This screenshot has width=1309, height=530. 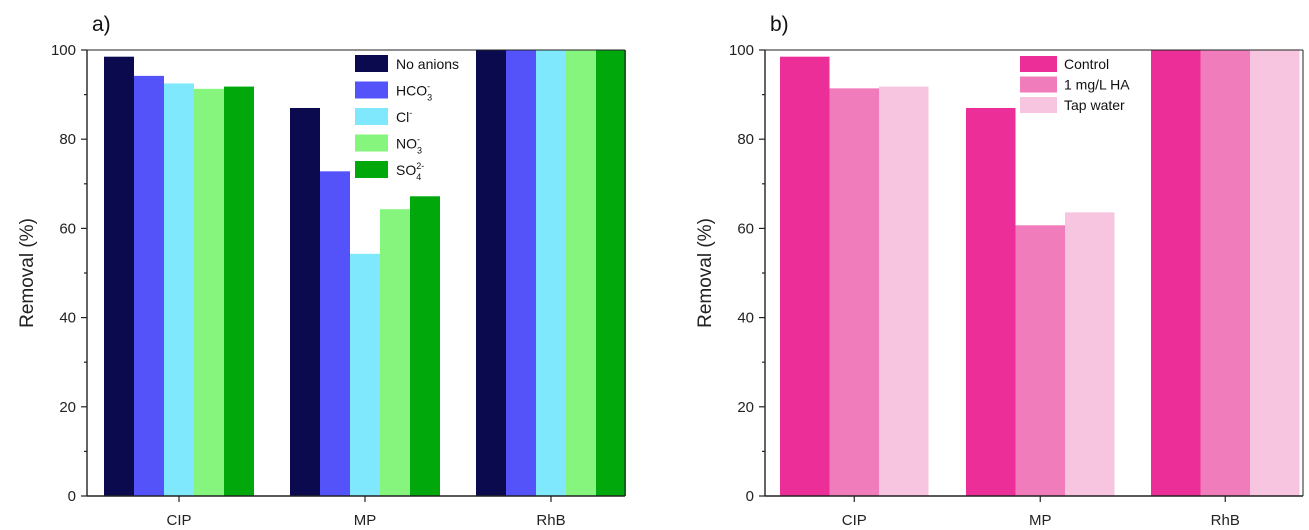 What do you see at coordinates (409, 145) in the screenshot?
I see `legend-label: NO3-` at bounding box center [409, 145].